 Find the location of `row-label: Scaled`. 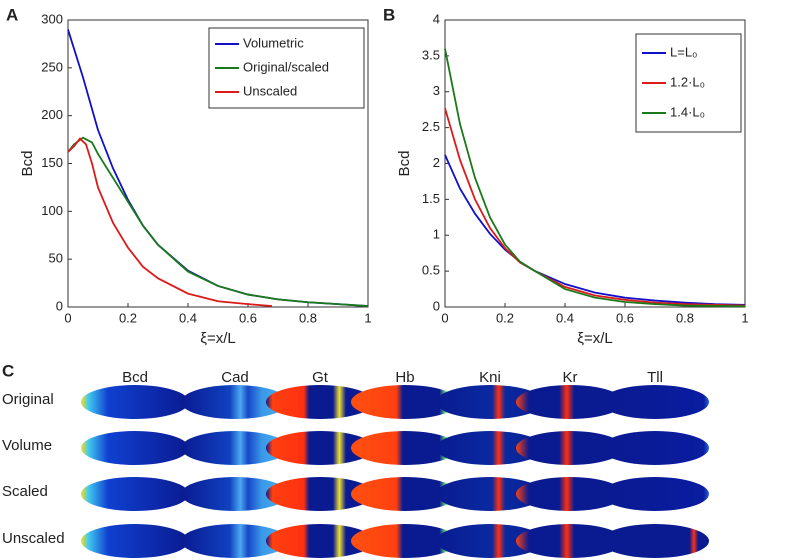

row-label: Scaled is located at coordinates (25, 491).